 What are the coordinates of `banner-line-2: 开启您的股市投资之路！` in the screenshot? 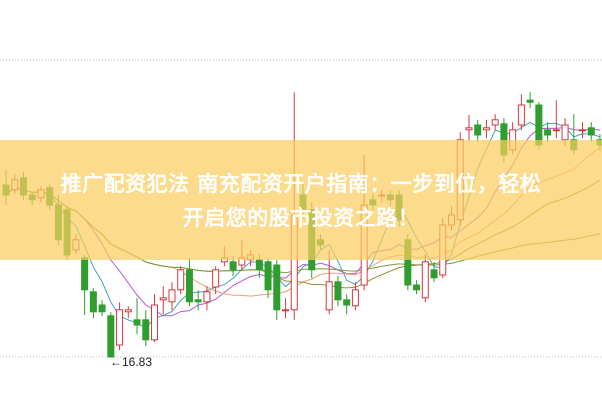 It's located at (301, 218).